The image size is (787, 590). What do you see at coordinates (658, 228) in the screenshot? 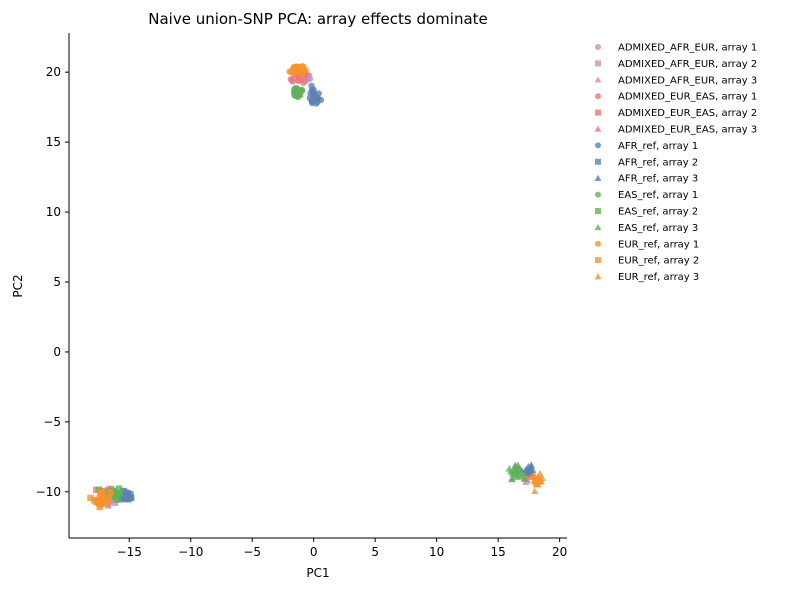
I see `legend-label: EAS_ref, array 3` at bounding box center [658, 228].